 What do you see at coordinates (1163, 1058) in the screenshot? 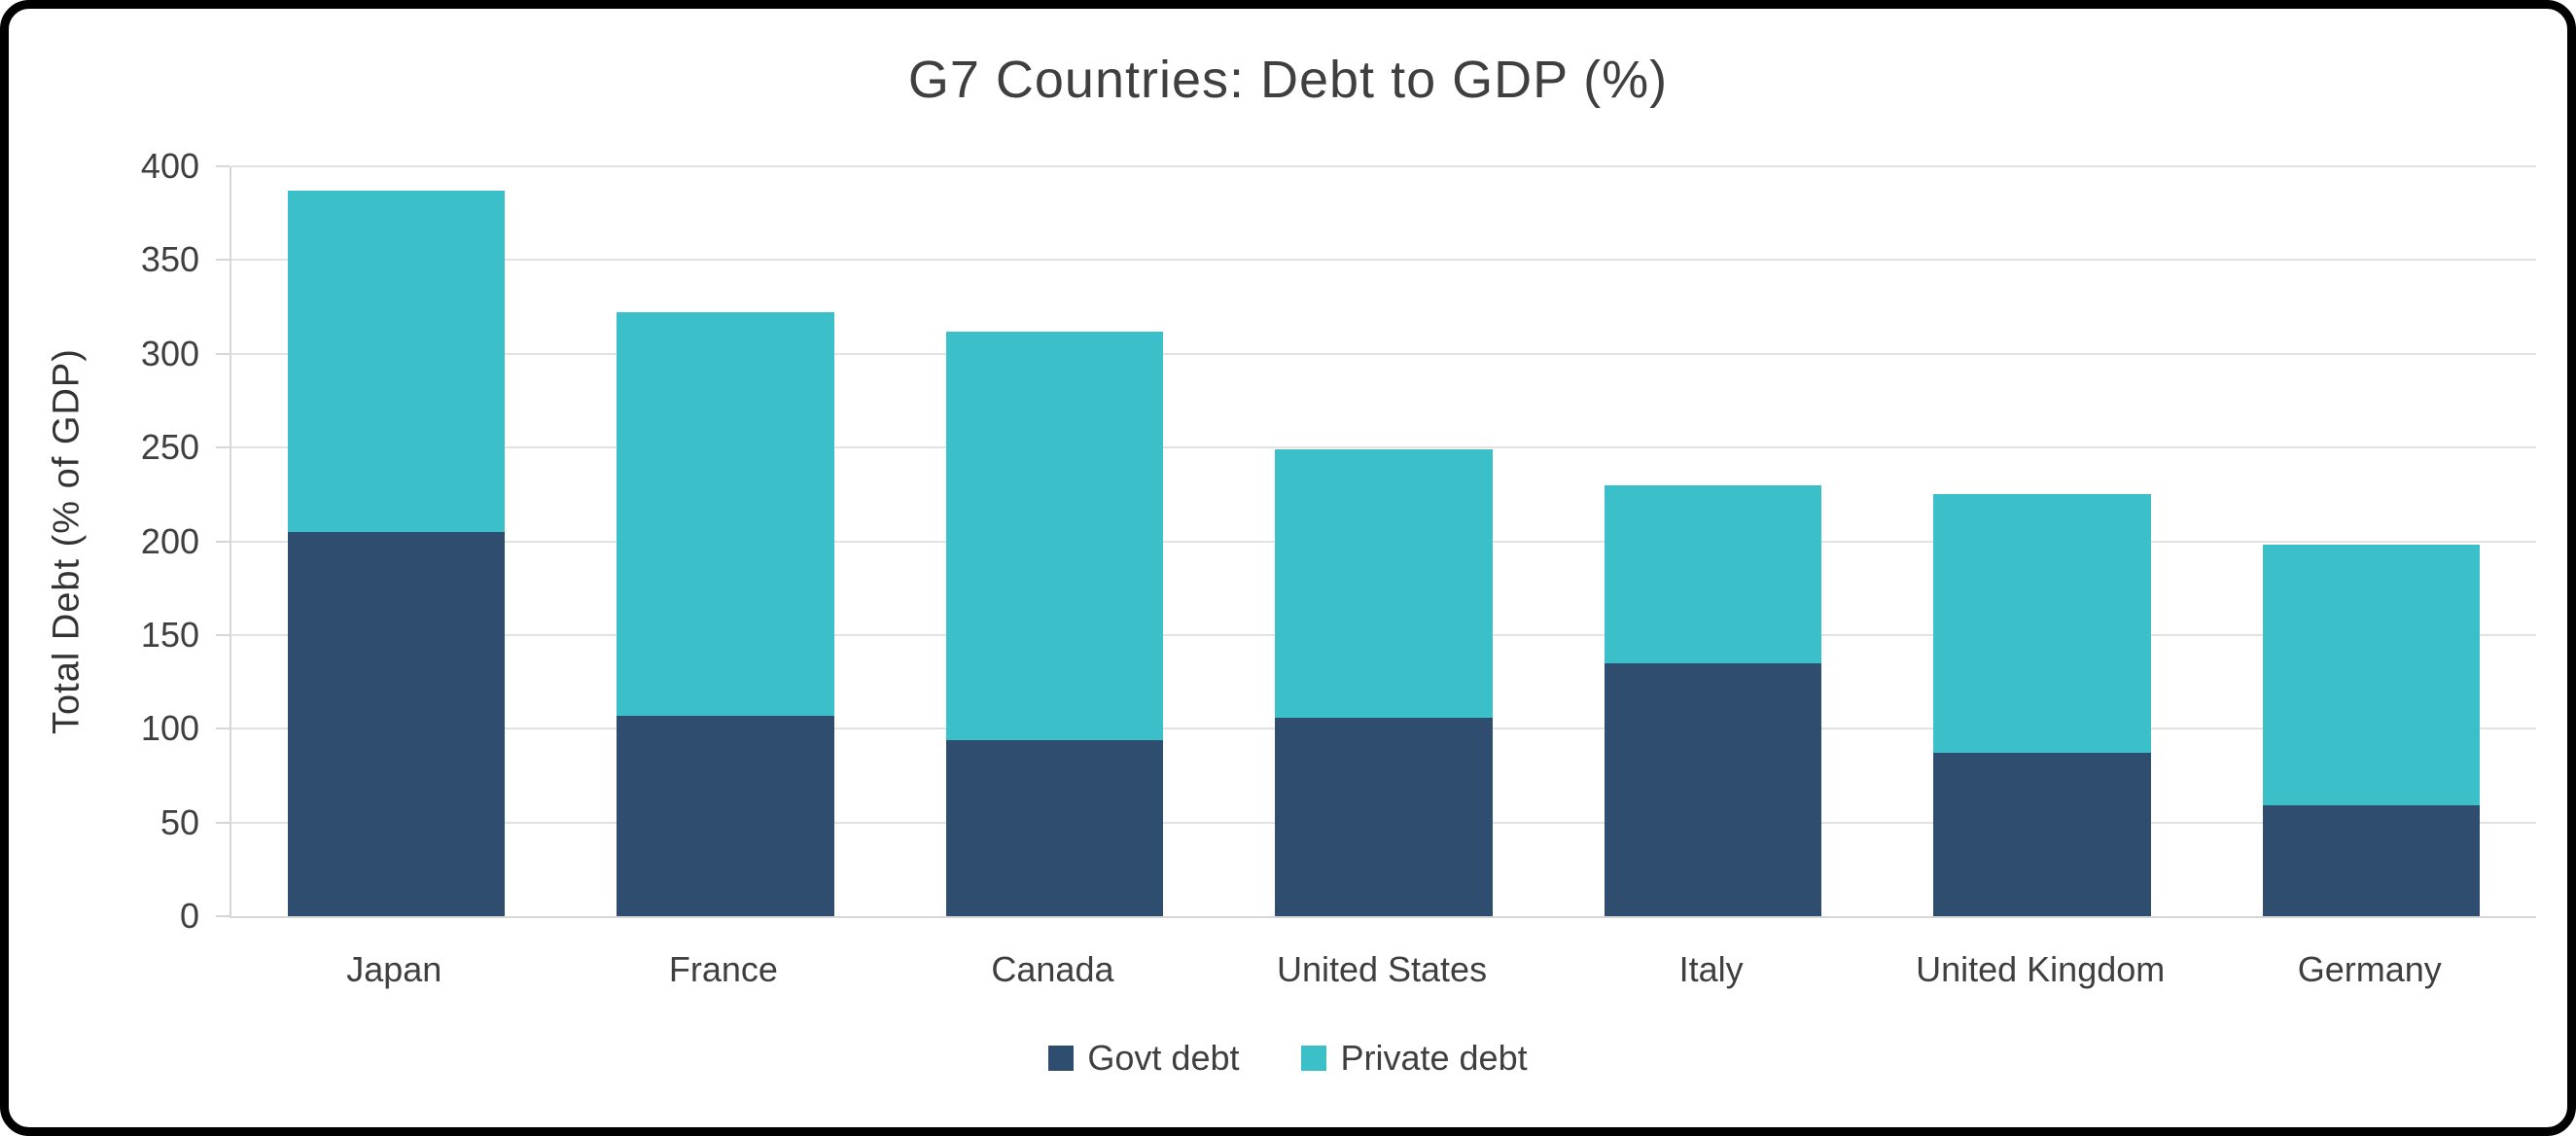
I see `legend-label-govt-debt: Govt debt` at bounding box center [1163, 1058].